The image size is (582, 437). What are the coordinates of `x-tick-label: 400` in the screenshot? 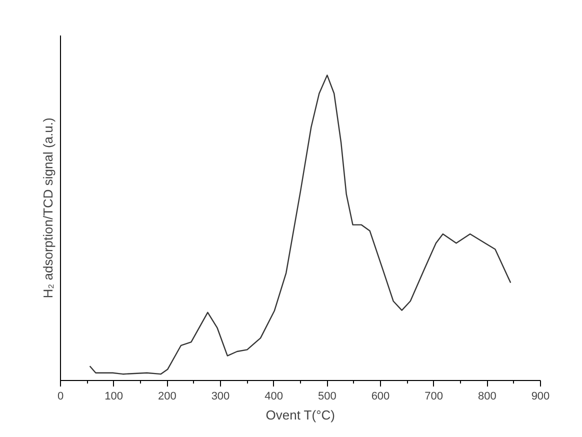 It's located at (274, 396).